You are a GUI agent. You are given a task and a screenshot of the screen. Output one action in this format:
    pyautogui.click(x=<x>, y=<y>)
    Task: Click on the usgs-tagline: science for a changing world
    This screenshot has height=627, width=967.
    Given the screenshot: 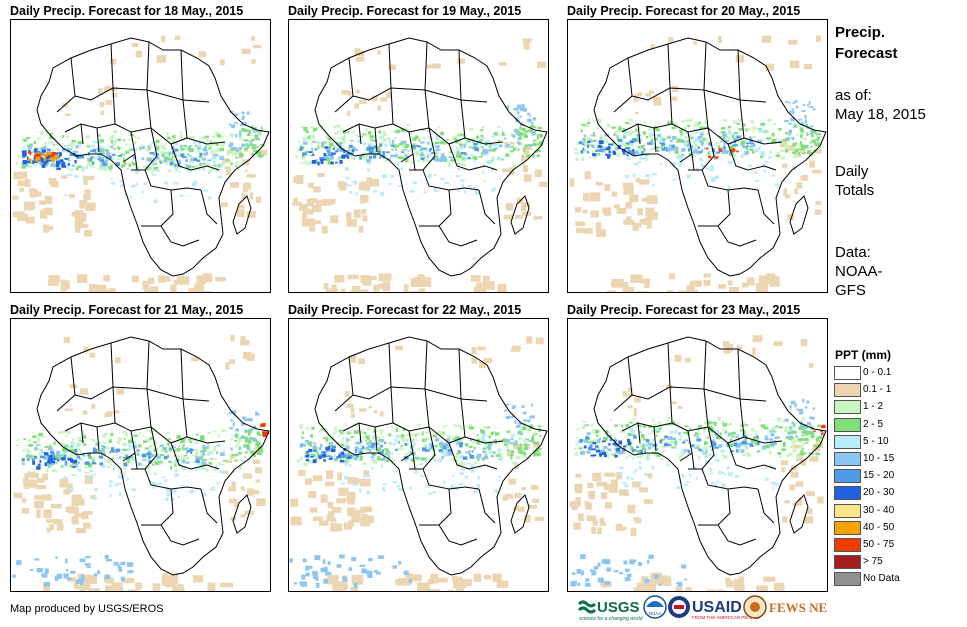 What is the action you would take?
    pyautogui.click(x=611, y=619)
    